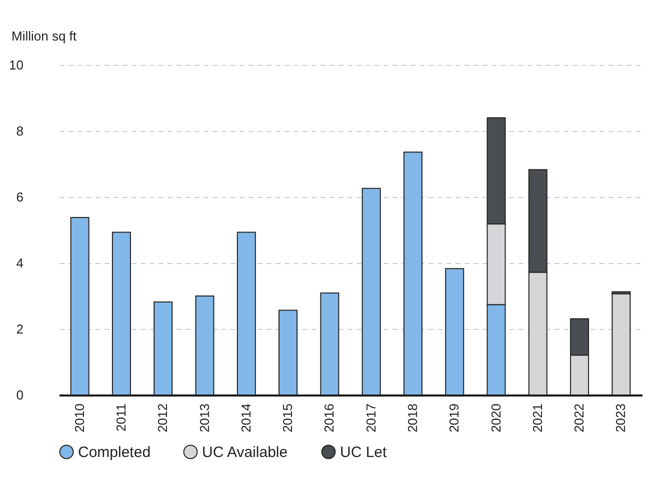 This screenshot has width=651, height=486. I want to click on x-tick-label: 2020, so click(496, 418).